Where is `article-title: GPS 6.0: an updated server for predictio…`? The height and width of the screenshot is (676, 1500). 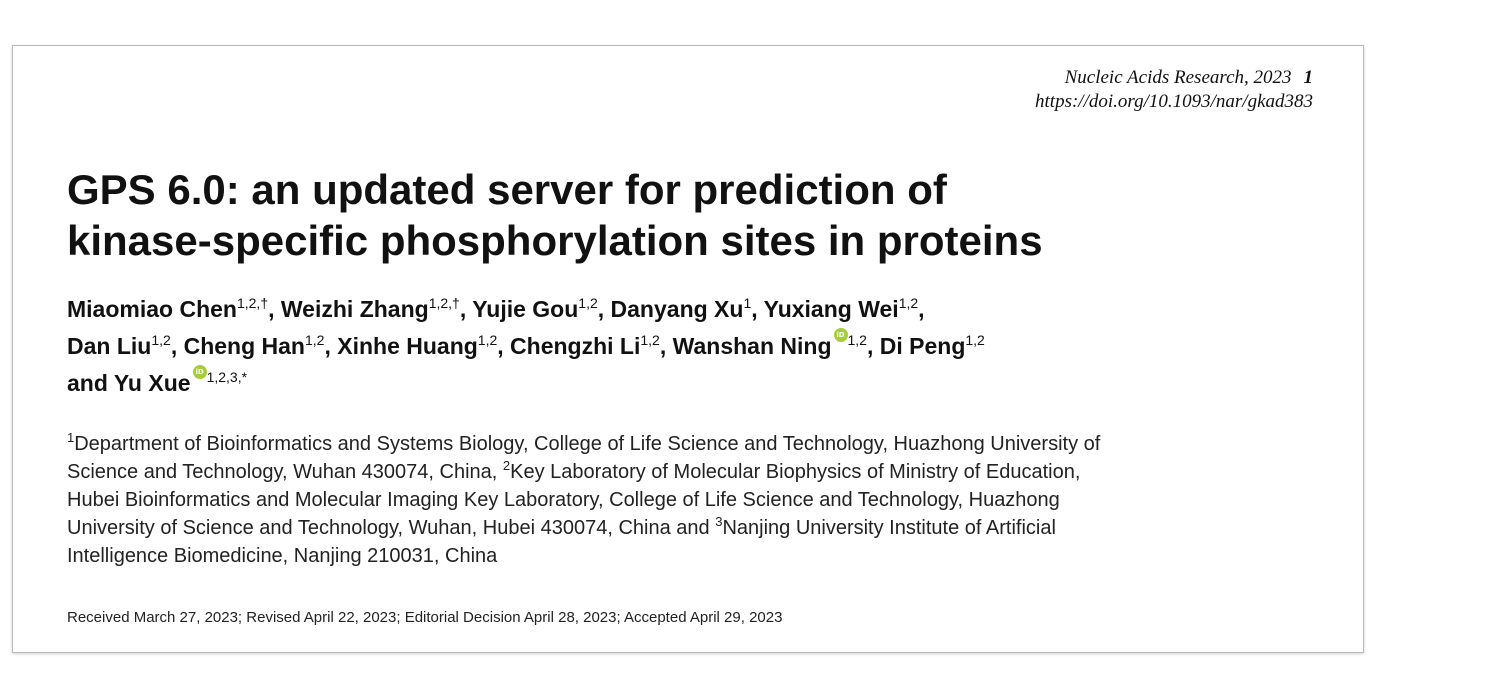
article-title: GPS 6.0: an updated server for predictio… is located at coordinates (682, 215).